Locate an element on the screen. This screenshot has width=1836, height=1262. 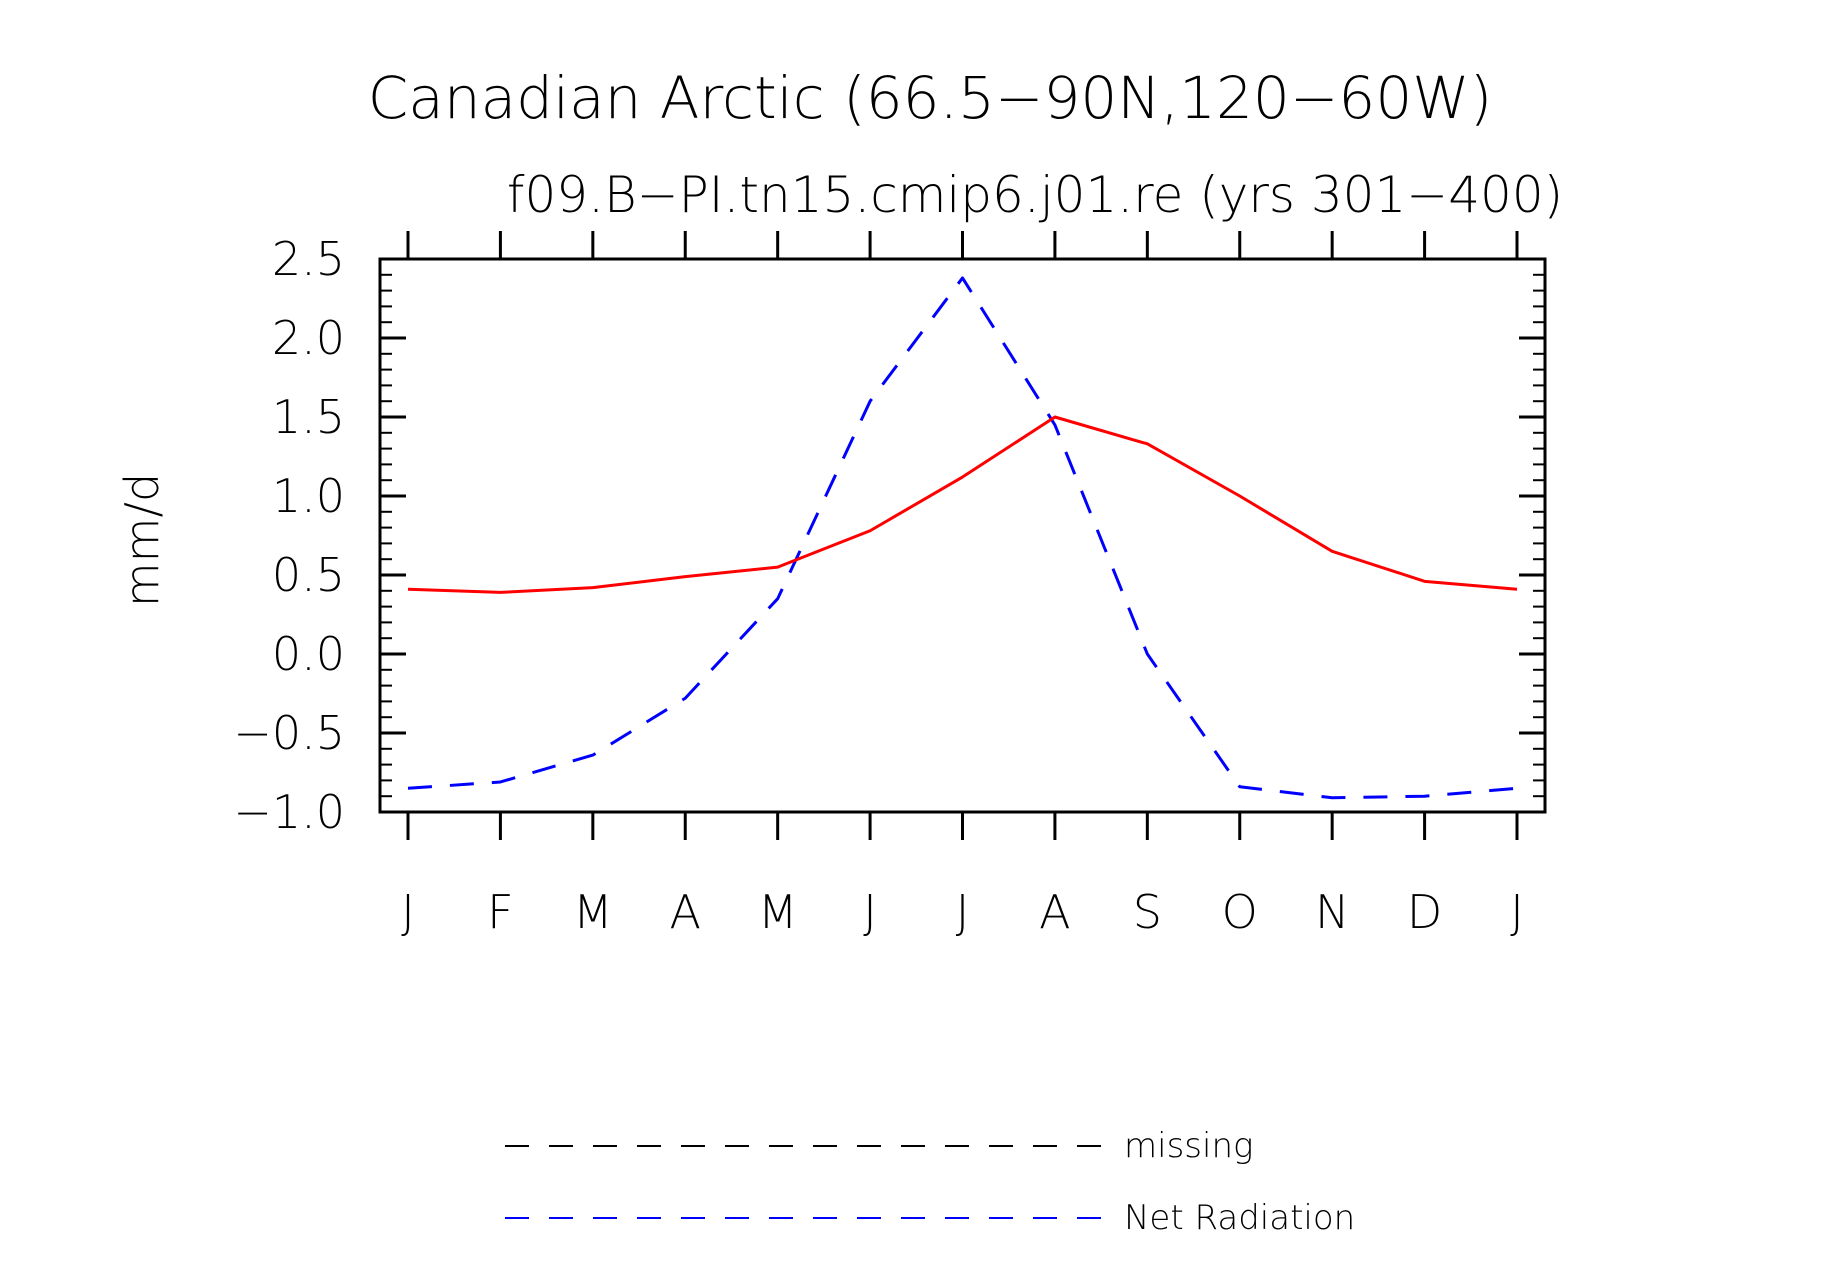
x-tick-label: O is located at coordinates (1240, 912).